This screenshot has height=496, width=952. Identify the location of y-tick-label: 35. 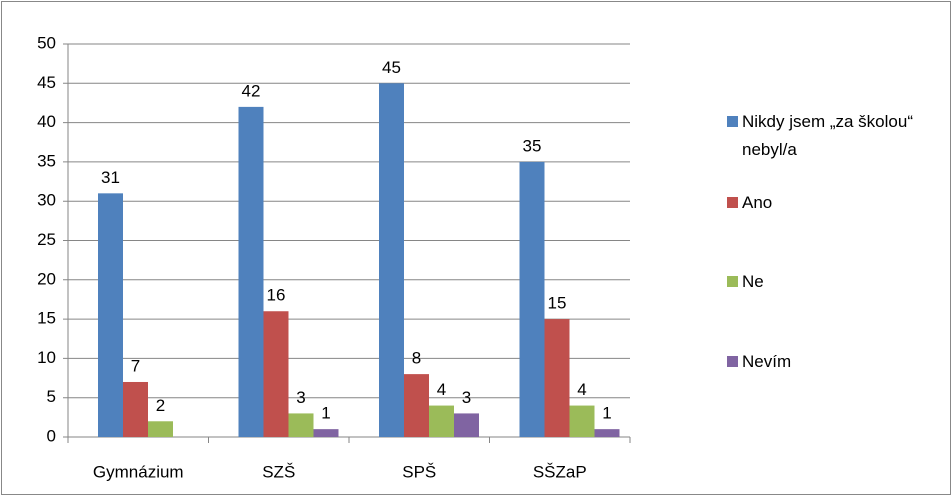
(46, 160).